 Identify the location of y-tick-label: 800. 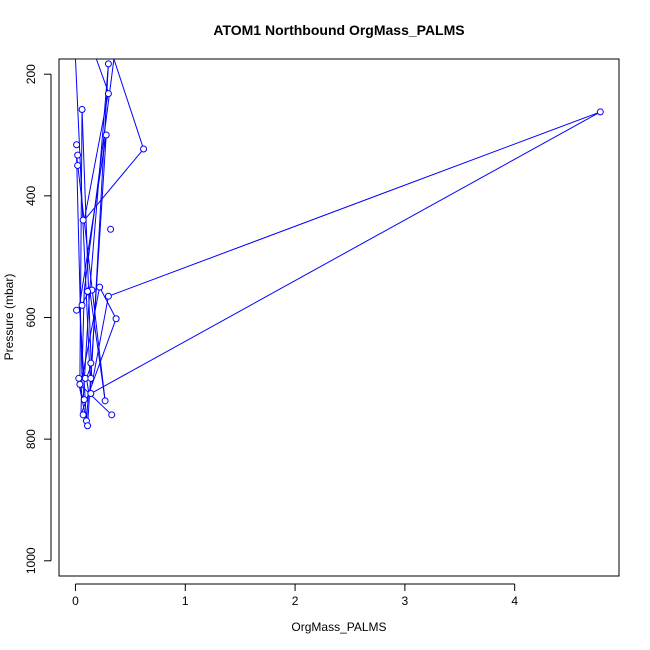
(31, 439).